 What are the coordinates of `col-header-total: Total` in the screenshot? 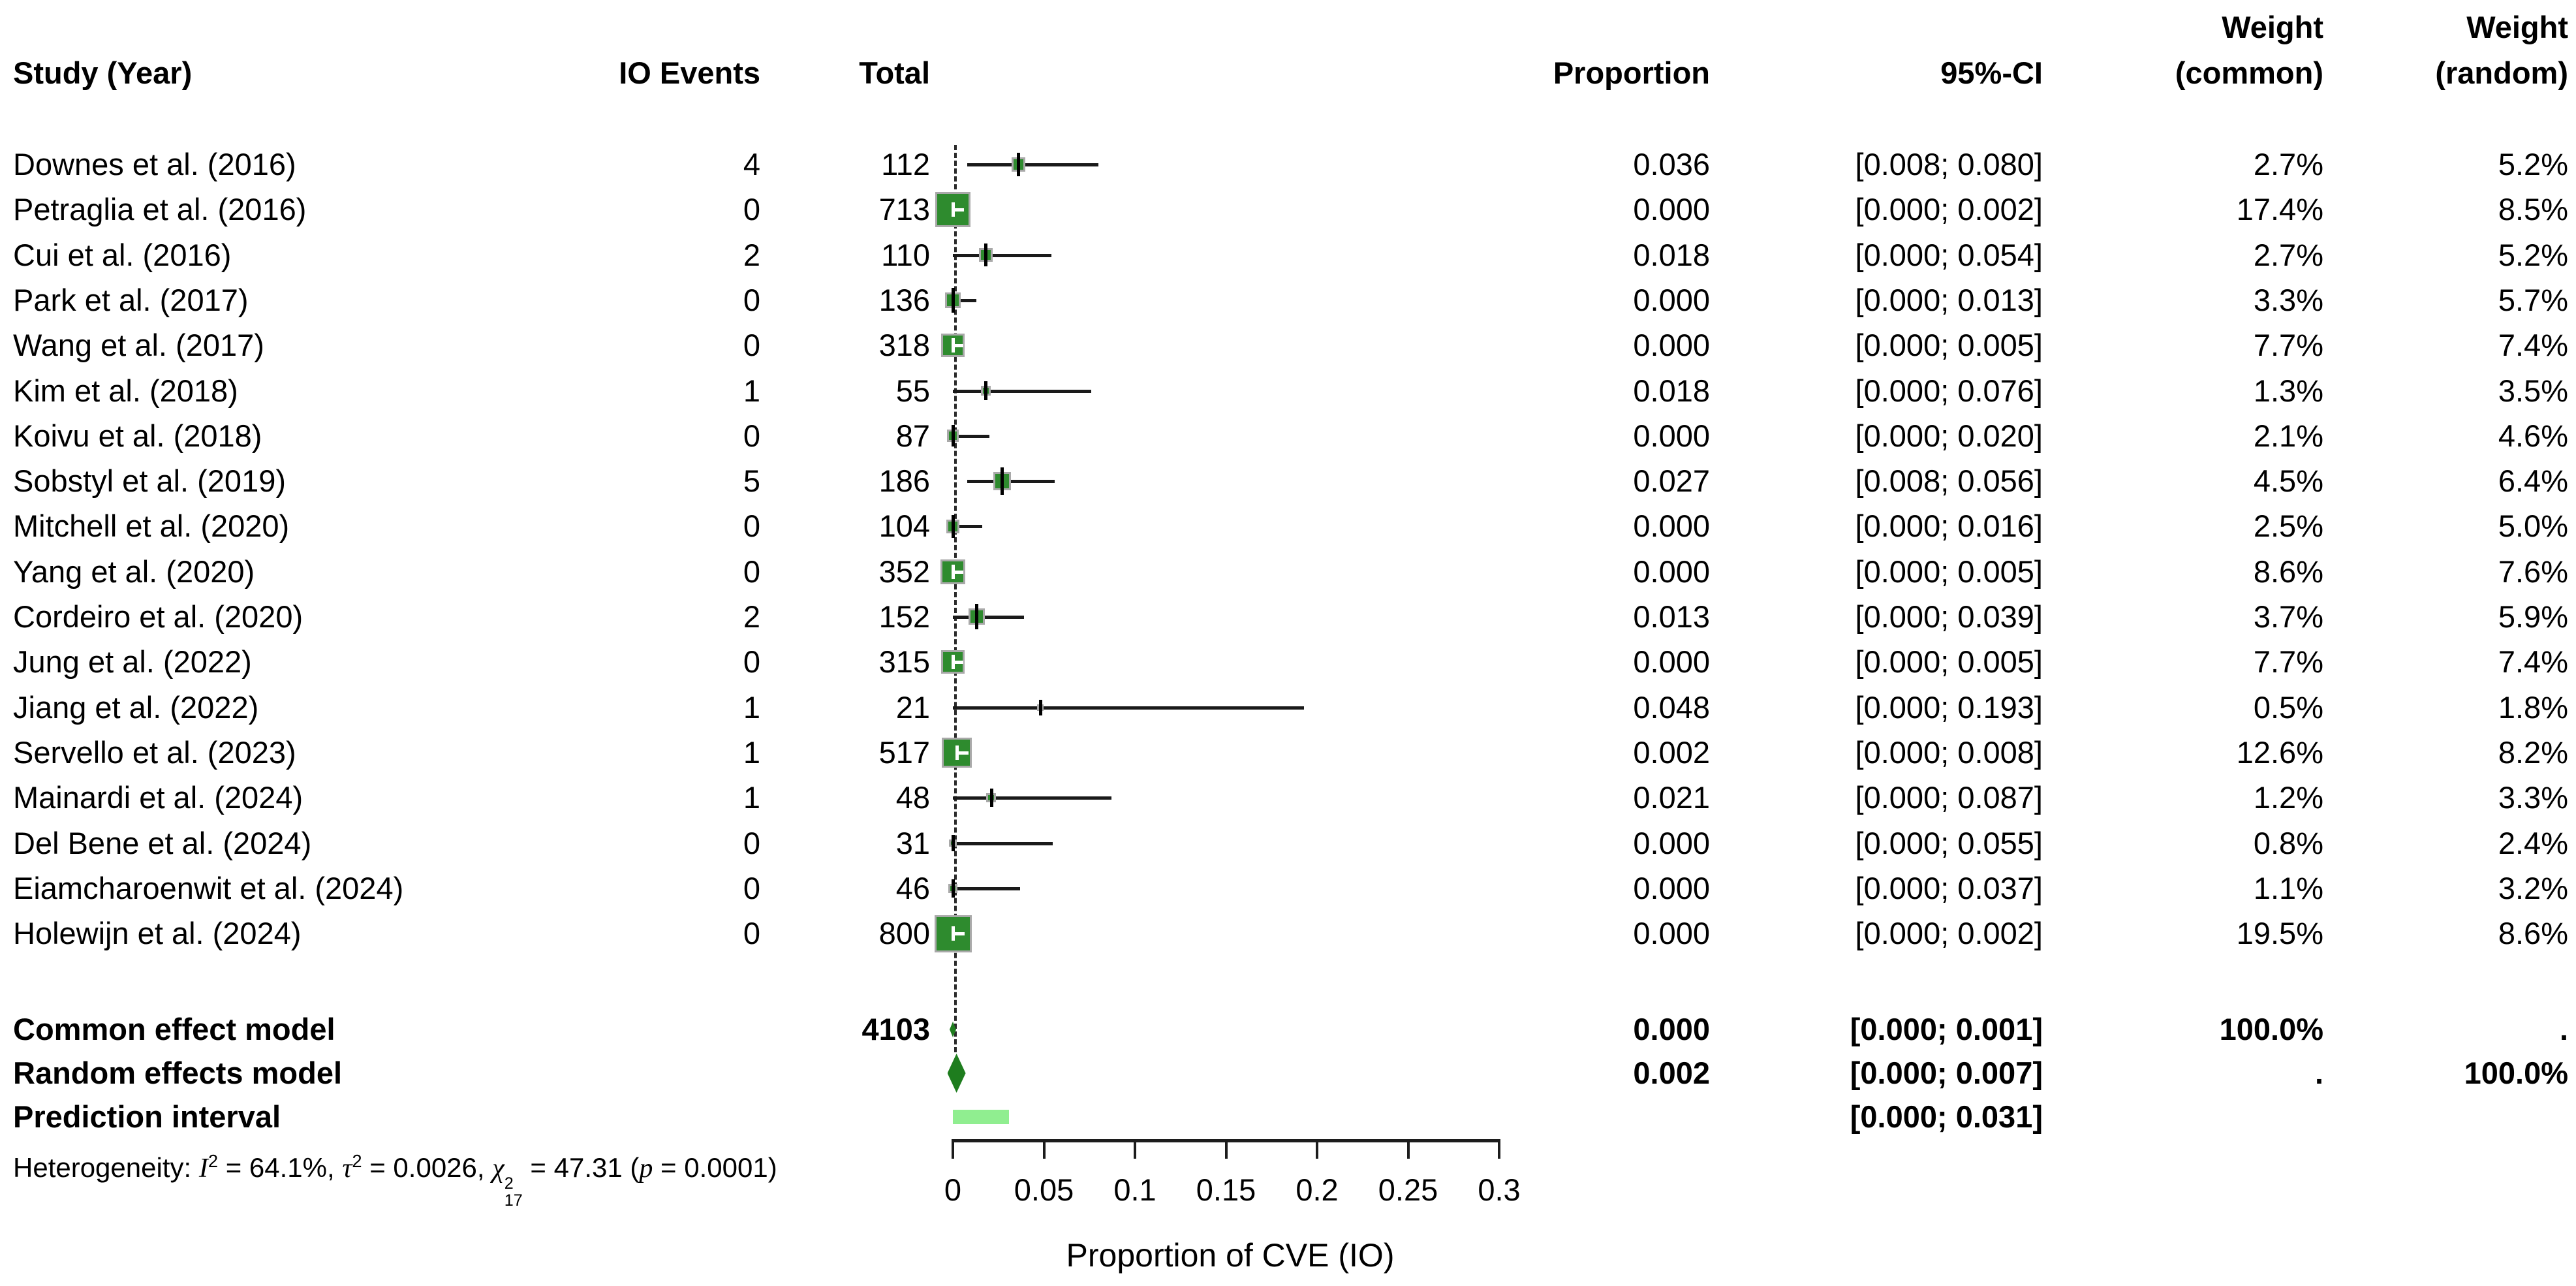 It's located at (895, 72).